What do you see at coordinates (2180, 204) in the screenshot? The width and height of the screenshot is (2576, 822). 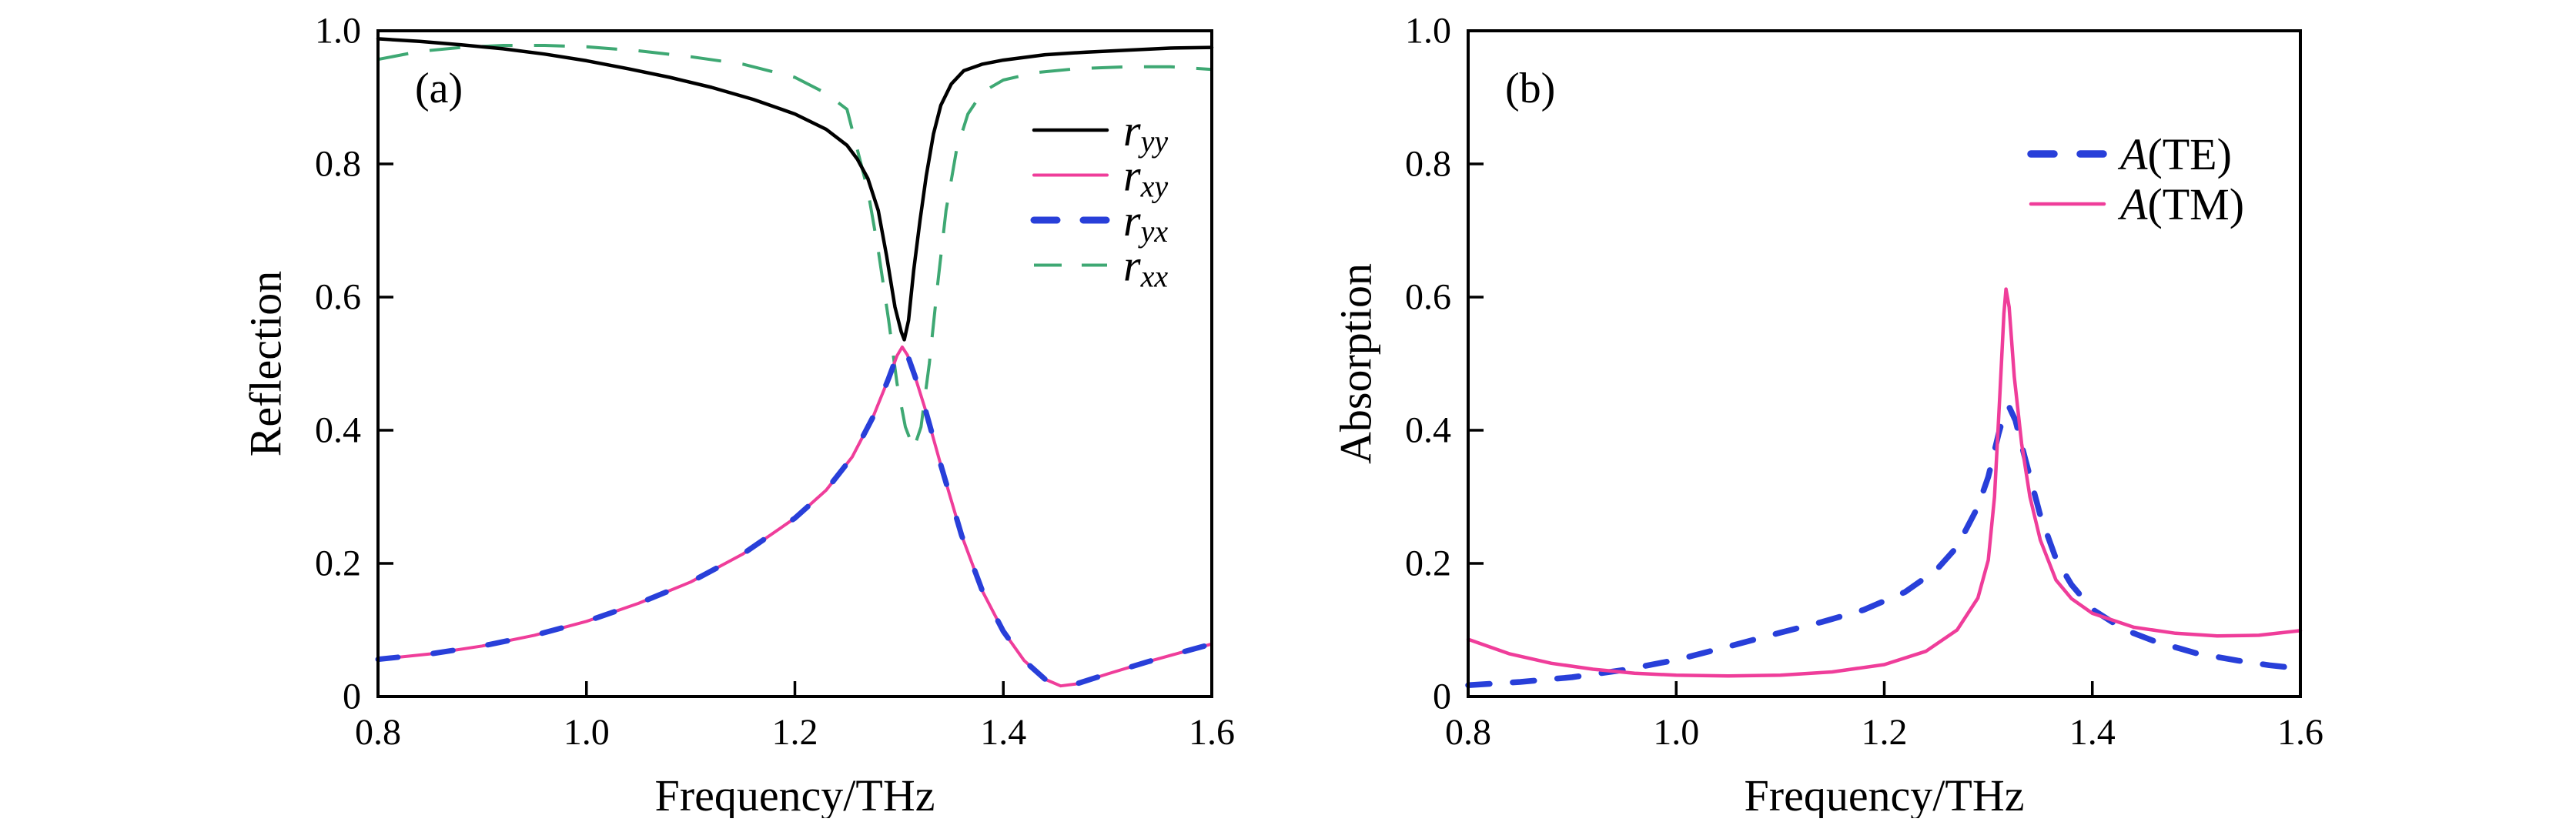 I see `legend-label: A(TM)` at bounding box center [2180, 204].